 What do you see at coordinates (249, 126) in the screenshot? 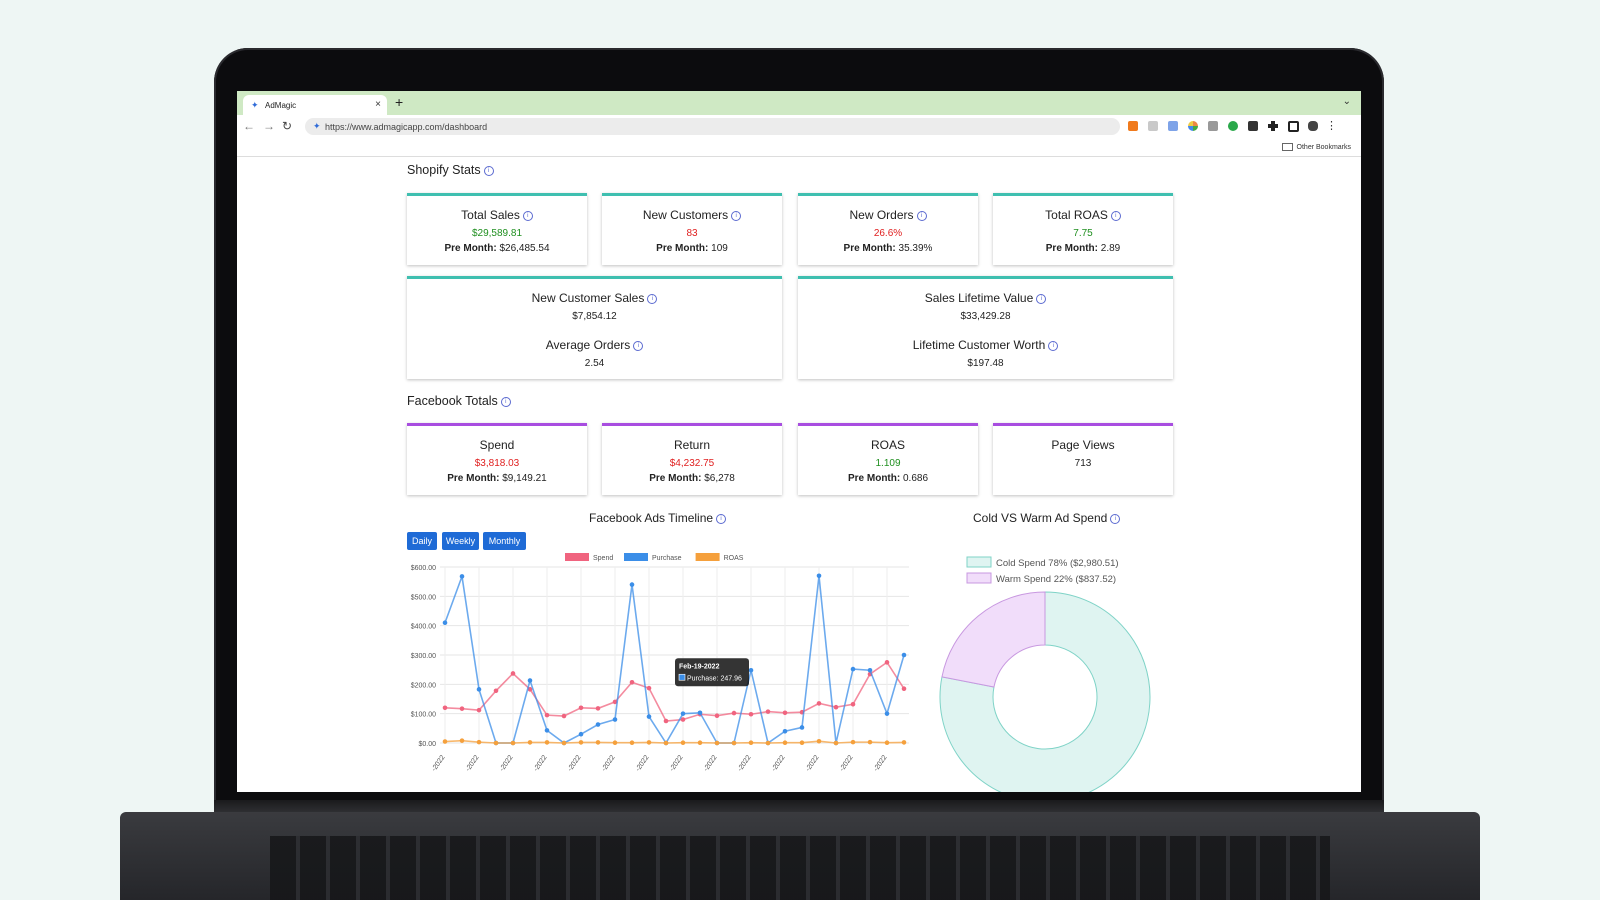
I see `back-arrow-icon: ←` at bounding box center [249, 126].